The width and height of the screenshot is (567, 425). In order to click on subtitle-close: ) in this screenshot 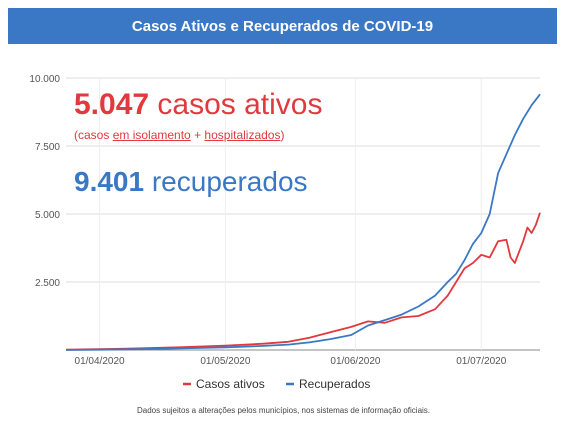, I will do `click(282, 135)`.